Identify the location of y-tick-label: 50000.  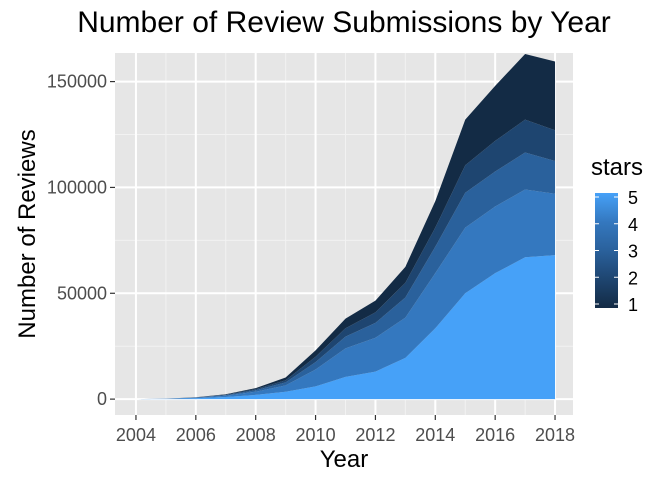
(82, 293).